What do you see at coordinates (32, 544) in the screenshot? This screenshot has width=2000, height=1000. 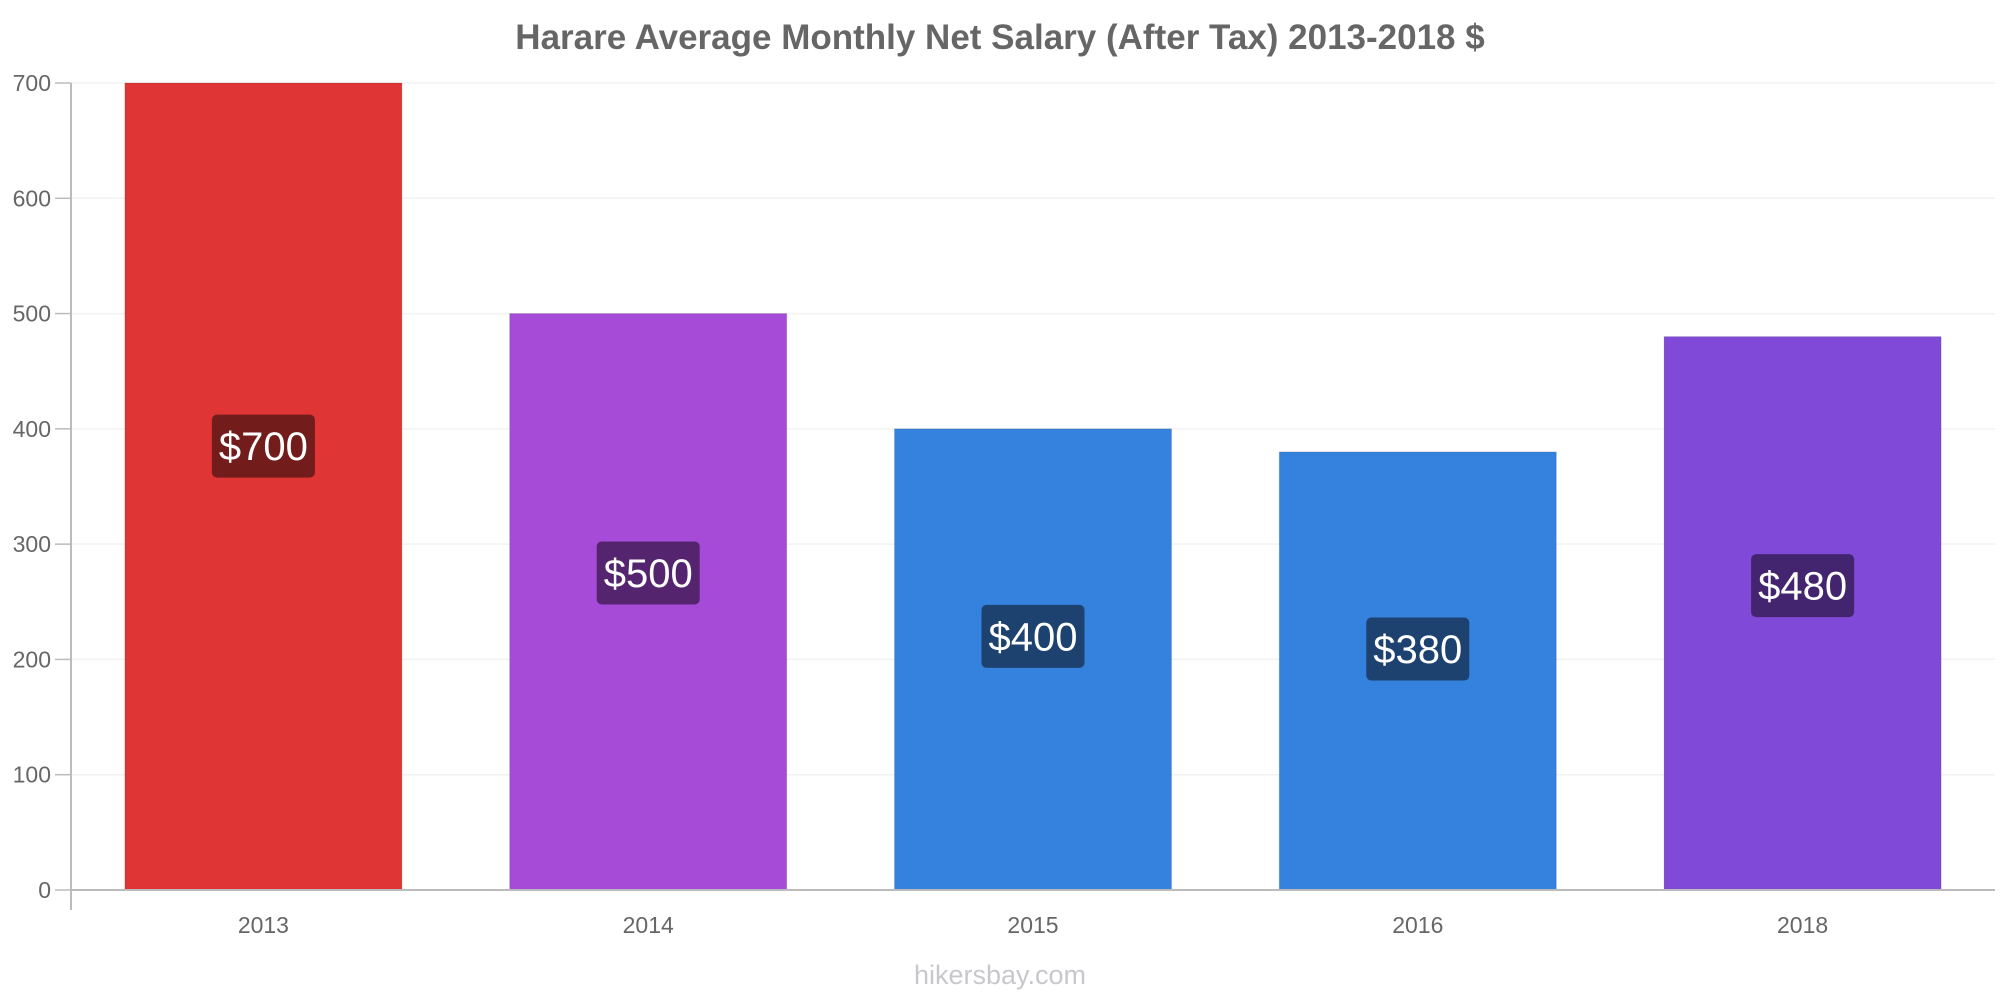 I see `y-tick-label: 300` at bounding box center [32, 544].